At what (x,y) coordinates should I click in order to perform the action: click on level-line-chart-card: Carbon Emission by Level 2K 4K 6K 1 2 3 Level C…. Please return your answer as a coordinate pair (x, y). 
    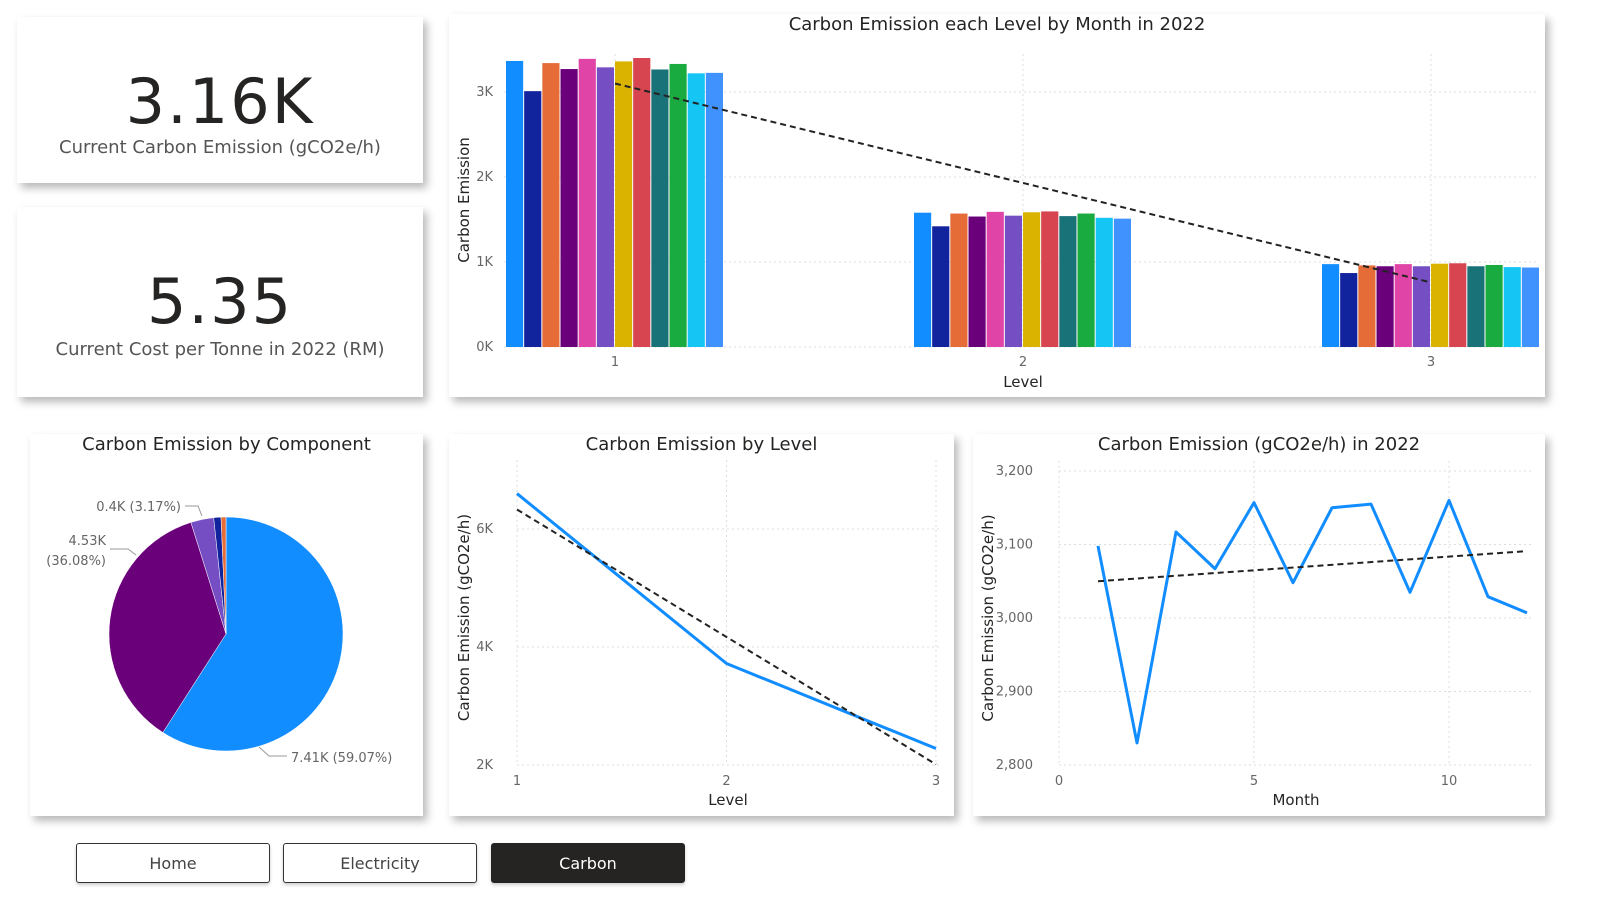
    Looking at the image, I should click on (701, 625).